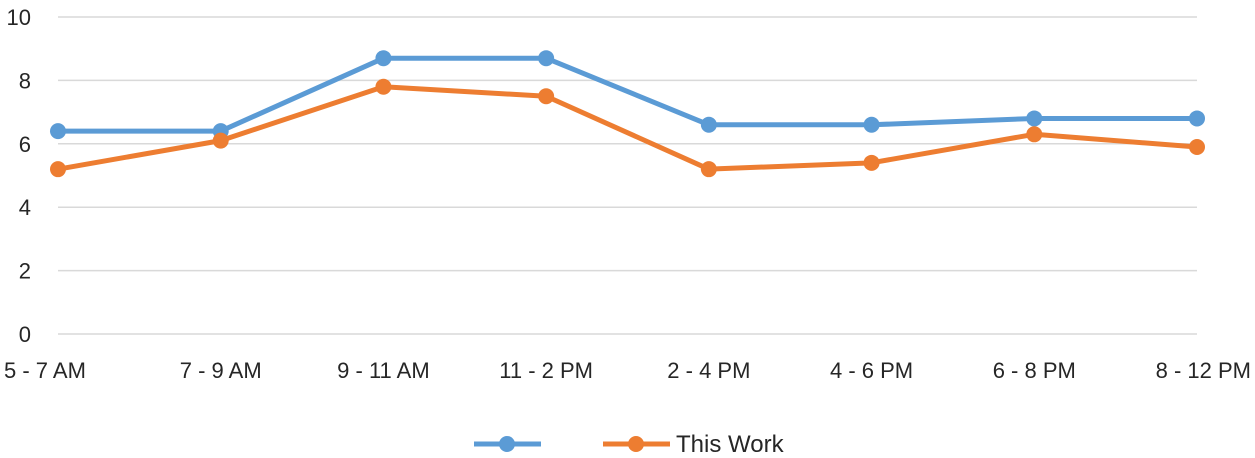  I want to click on x-tick-label: 11 - 2 PM, so click(546, 370).